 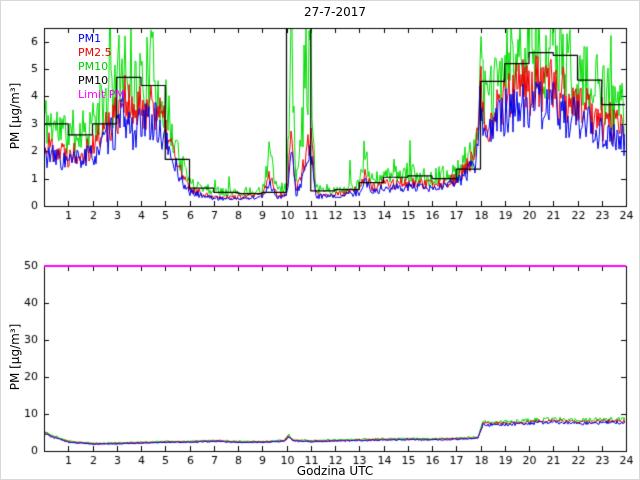 What do you see at coordinates (15, 357) in the screenshot?
I see `bottom-y-axis-label: PM [µg/m³]` at bounding box center [15, 357].